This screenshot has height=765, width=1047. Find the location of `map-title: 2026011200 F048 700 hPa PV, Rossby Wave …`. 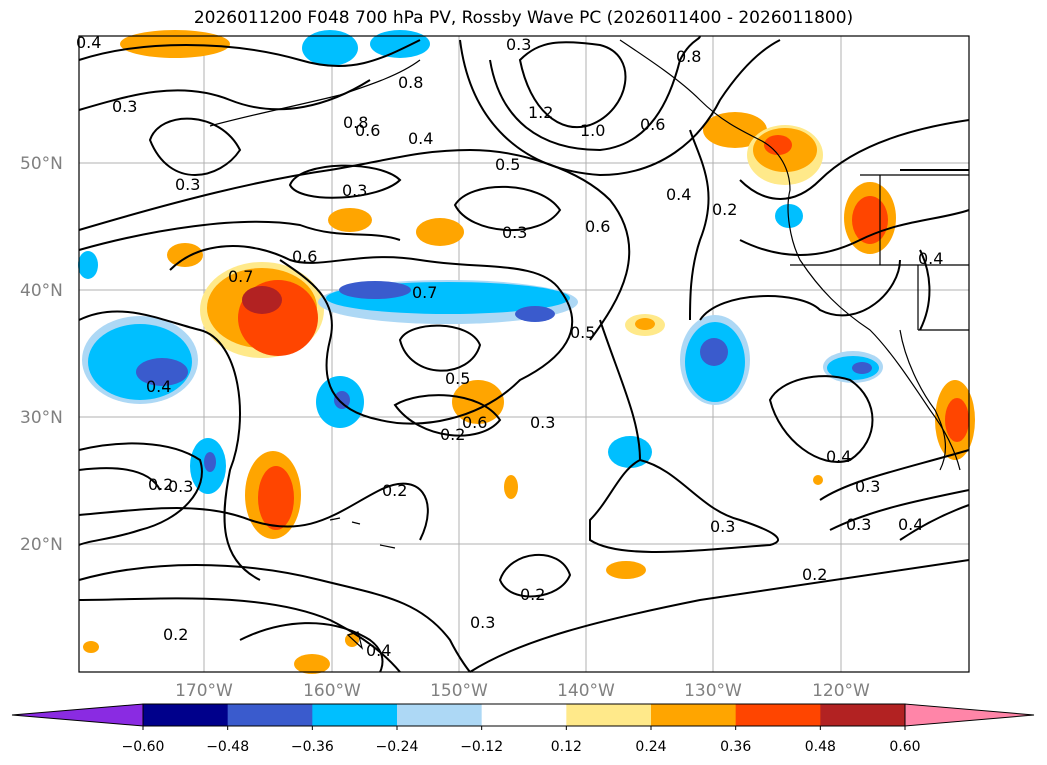

map-title: 2026011200 F048 700 hPa PV, Rossby Wave … is located at coordinates (523, 18).